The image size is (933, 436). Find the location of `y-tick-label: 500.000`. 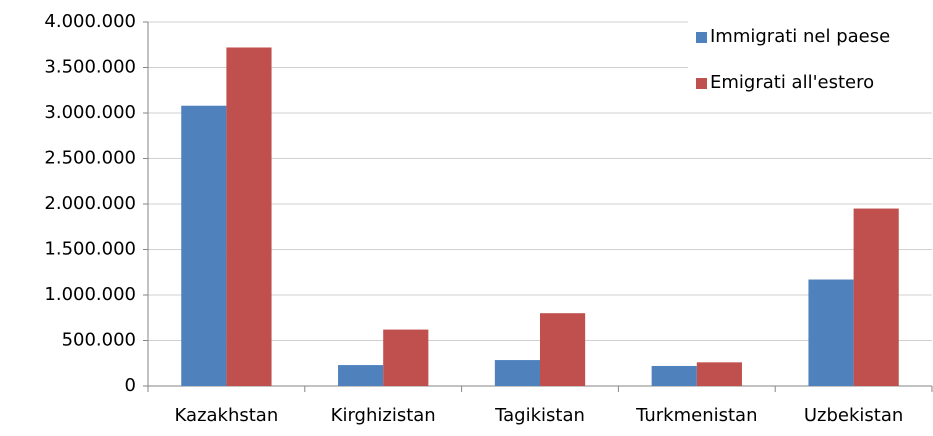

y-tick-label: 500.000 is located at coordinates (99, 340).